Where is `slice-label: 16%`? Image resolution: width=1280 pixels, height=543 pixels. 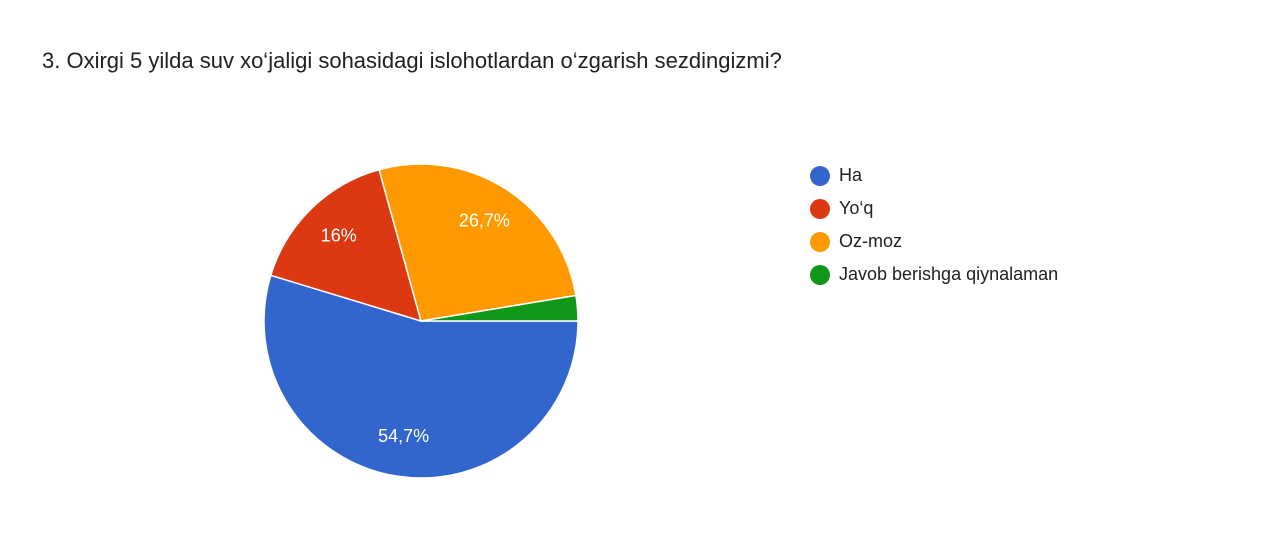
slice-label: 16% is located at coordinates (339, 235).